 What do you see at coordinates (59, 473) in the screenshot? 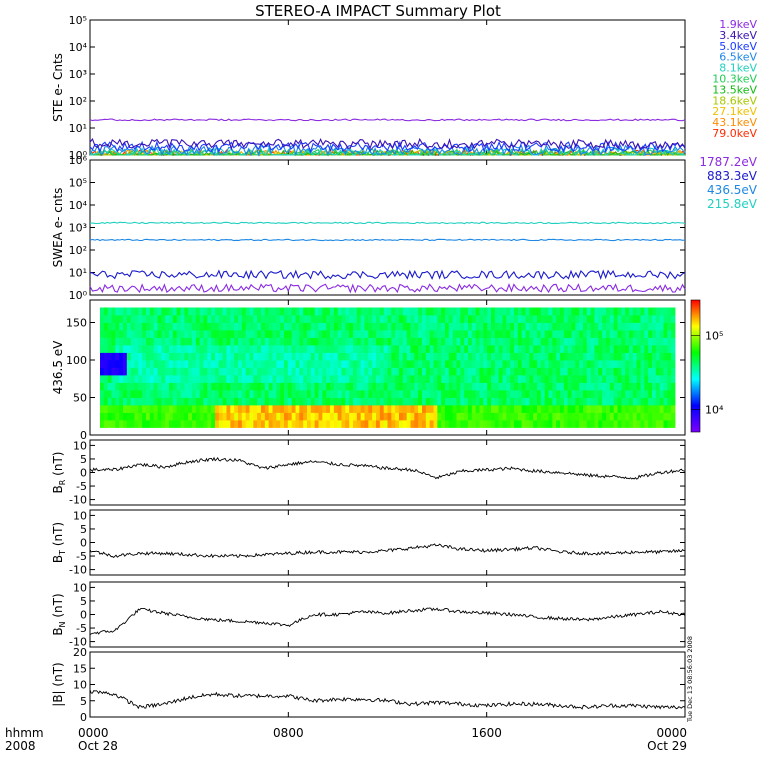
I see `y-axis-label: BR (nT)` at bounding box center [59, 473].